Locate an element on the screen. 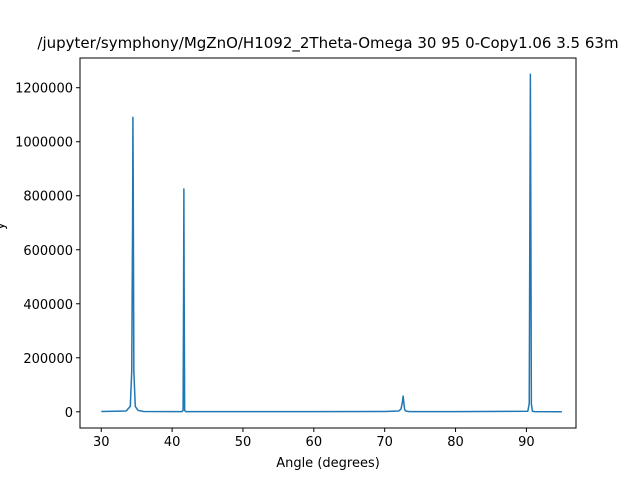 Image resolution: width=640 pixels, height=480 pixels. x-tick-label: 60 is located at coordinates (314, 442).